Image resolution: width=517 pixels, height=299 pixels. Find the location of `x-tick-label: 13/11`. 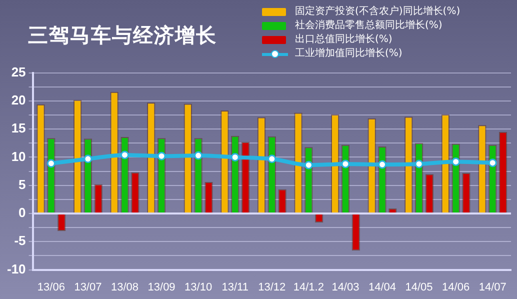

x-tick-label: 13/11 is located at coordinates (235, 287).